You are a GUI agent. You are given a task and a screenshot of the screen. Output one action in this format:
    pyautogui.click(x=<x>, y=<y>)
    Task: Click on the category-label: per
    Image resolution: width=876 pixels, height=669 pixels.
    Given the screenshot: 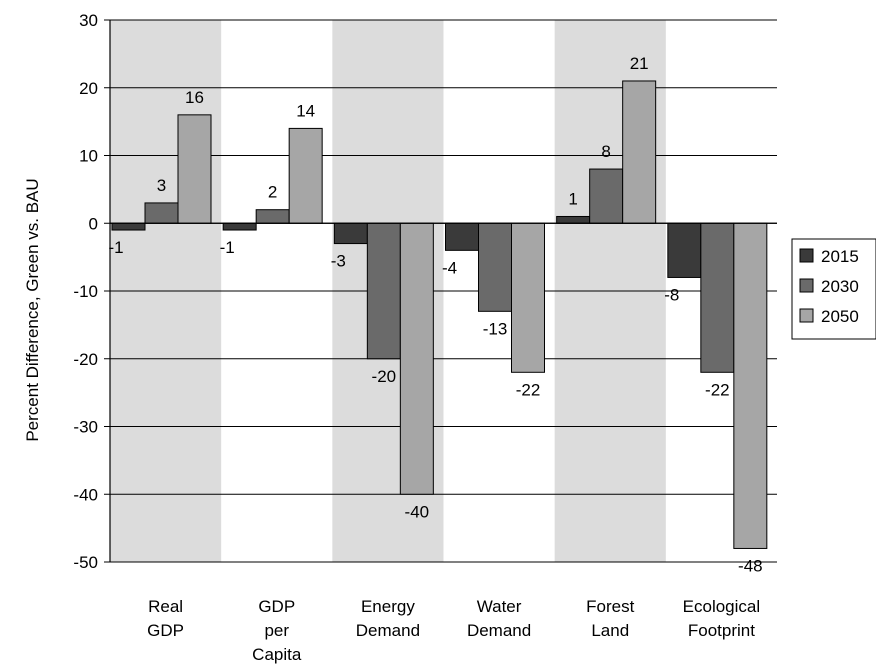 What is the action you would take?
    pyautogui.click(x=276, y=630)
    